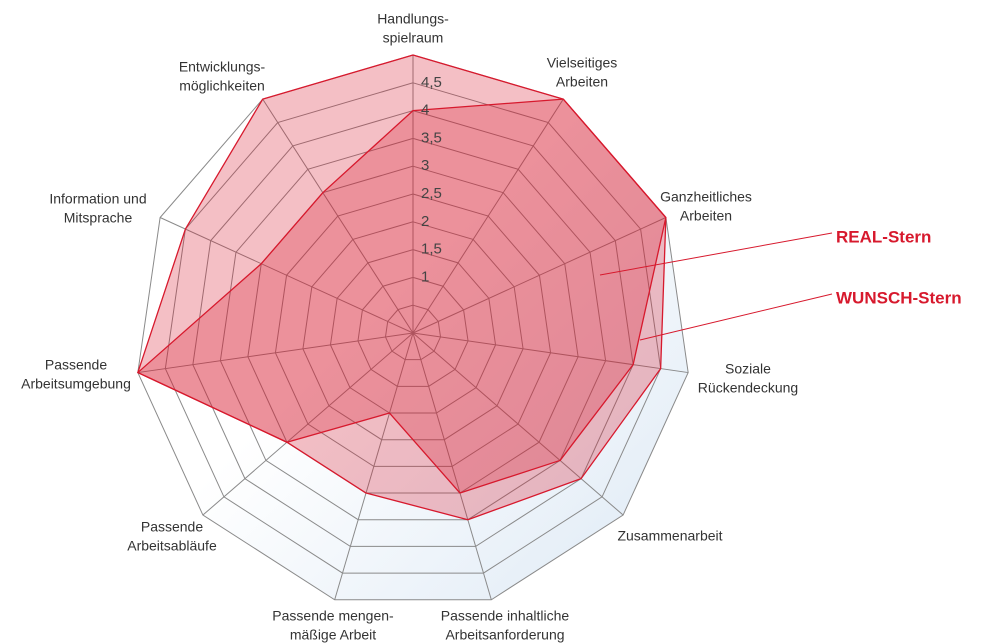 The image size is (998, 644). What do you see at coordinates (413, 19) in the screenshot?
I see `category-label: Handlungs-` at bounding box center [413, 19].